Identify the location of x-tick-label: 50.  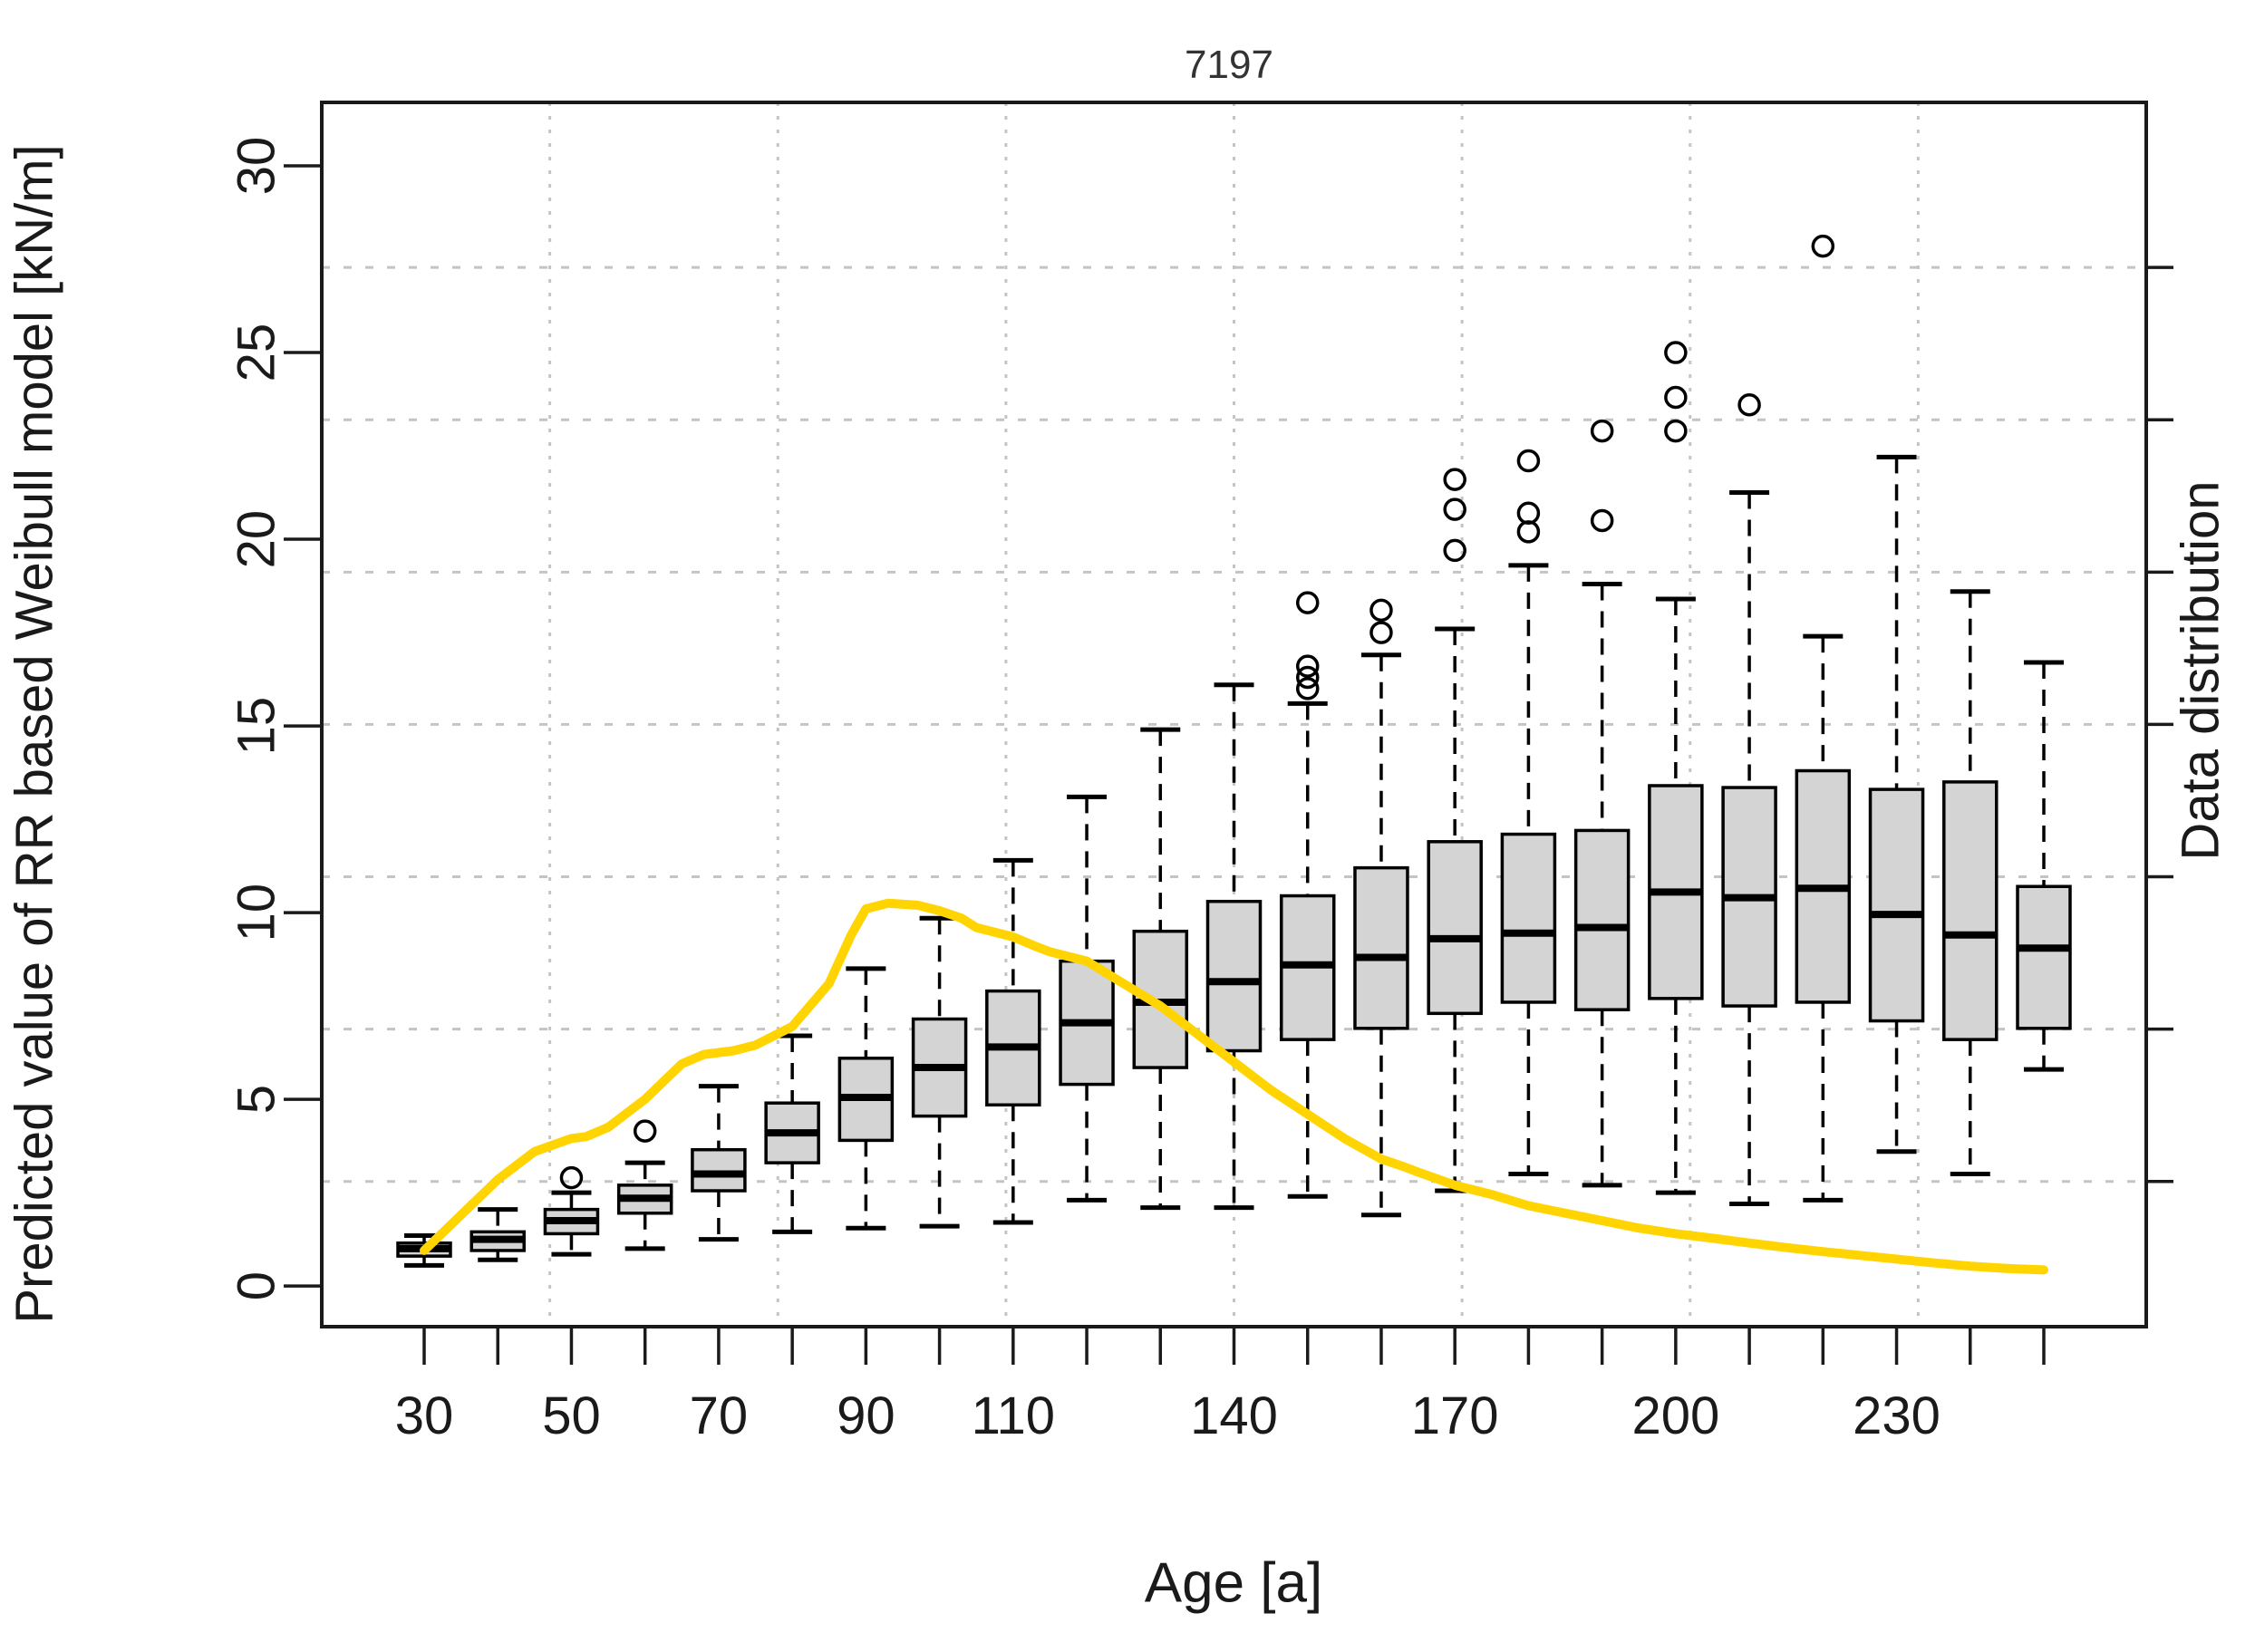
(571, 1415).